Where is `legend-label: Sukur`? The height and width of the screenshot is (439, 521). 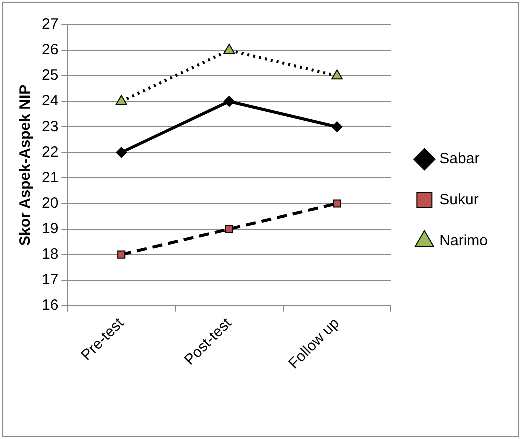 legend-label: Sukur is located at coordinates (459, 200).